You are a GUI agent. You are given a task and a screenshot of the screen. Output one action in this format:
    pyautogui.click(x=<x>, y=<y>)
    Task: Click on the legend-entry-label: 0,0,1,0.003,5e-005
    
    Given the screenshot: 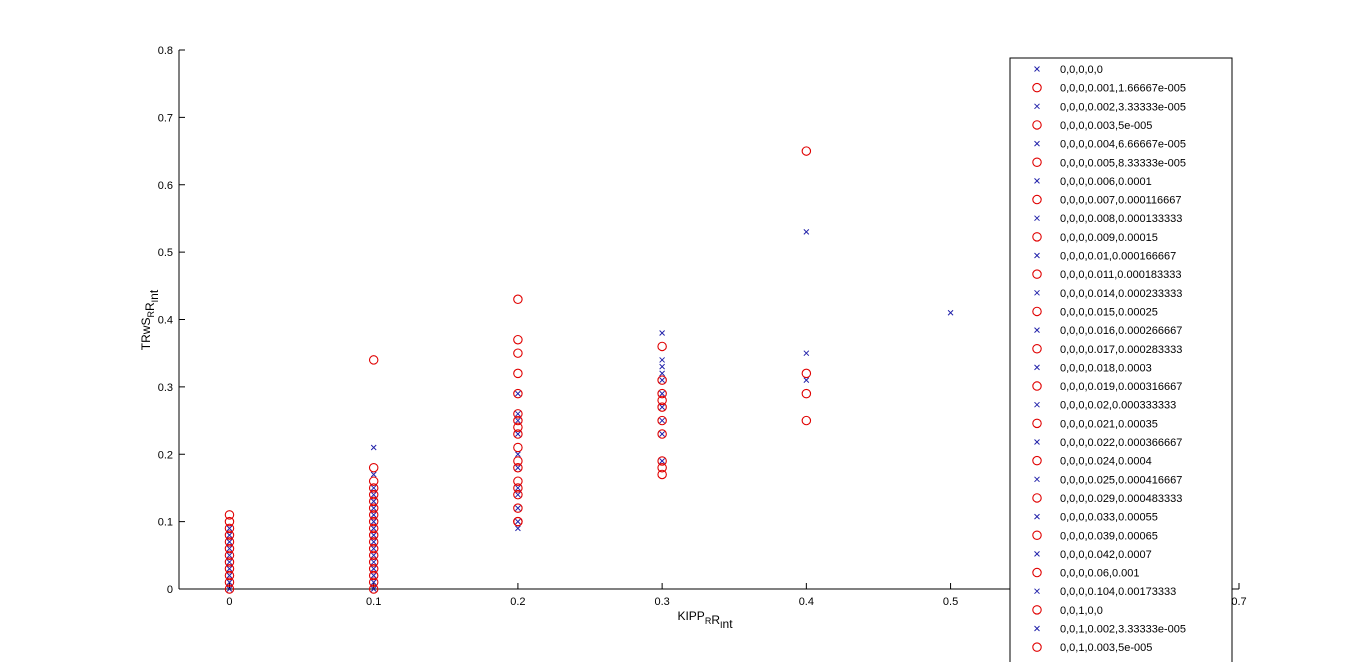 What is the action you would take?
    pyautogui.click(x=1106, y=648)
    